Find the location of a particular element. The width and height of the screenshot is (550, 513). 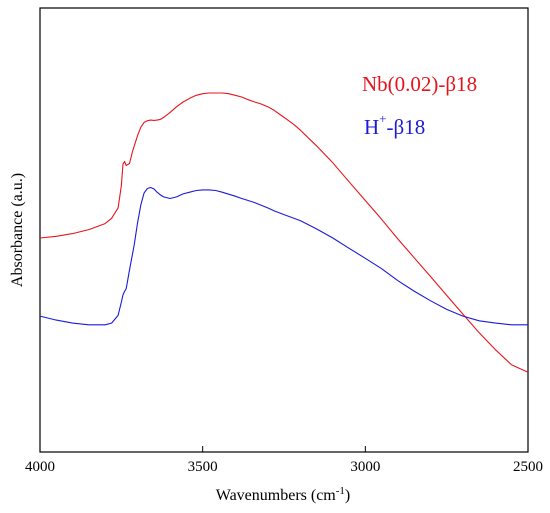

legend-entry-h: H+-β18 is located at coordinates (394, 125).